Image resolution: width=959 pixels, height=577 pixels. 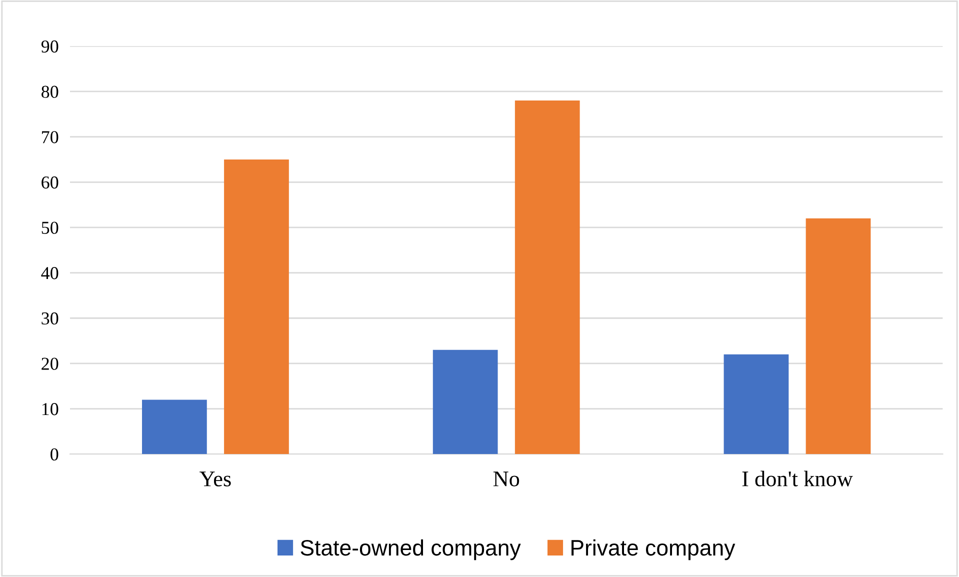 What do you see at coordinates (797, 478) in the screenshot?
I see `x-tick-label: I don't know` at bounding box center [797, 478].